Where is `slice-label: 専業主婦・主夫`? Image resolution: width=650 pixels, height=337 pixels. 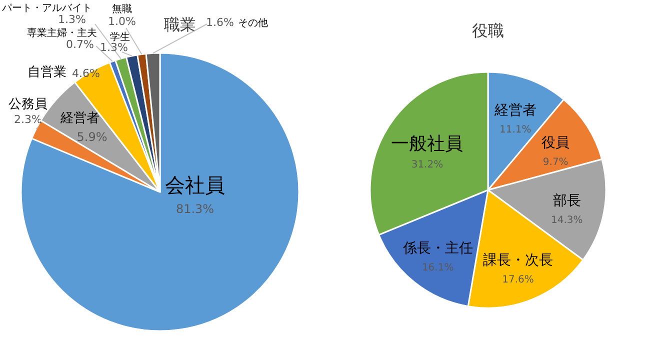 slice-label: 専業主婦・主夫 is located at coordinates (62, 33).